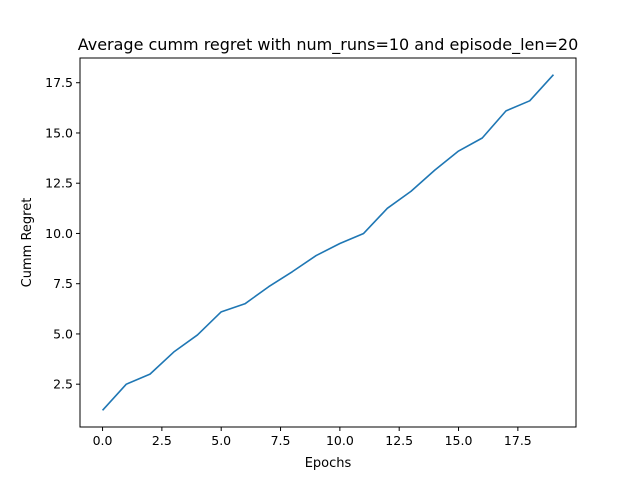 This screenshot has height=480, width=640. I want to click on x-tick-label: 5.0, so click(221, 440).